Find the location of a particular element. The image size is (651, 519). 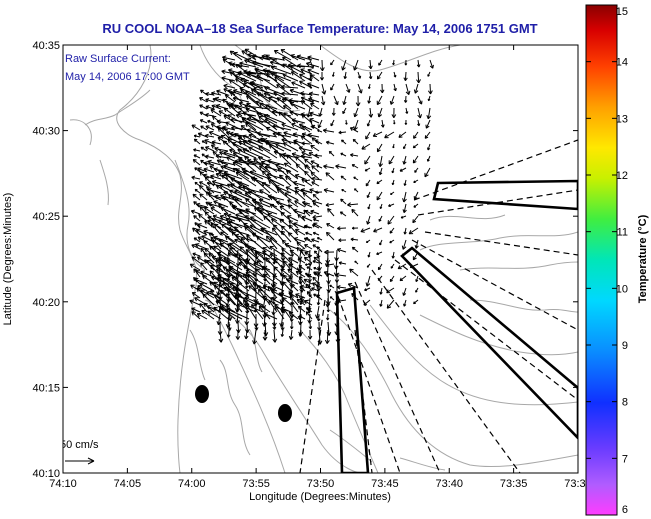

colorbar-tick-label: 8 is located at coordinates (625, 403).